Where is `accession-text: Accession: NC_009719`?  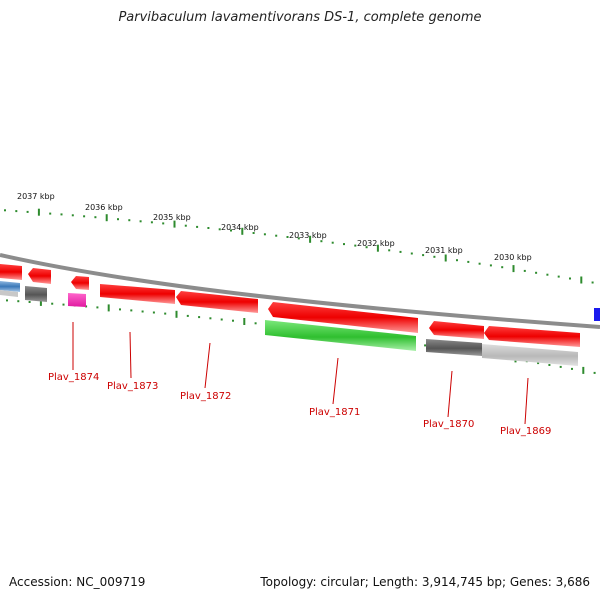
accession-text: Accession: NC_009719 is located at coordinates (77, 582).